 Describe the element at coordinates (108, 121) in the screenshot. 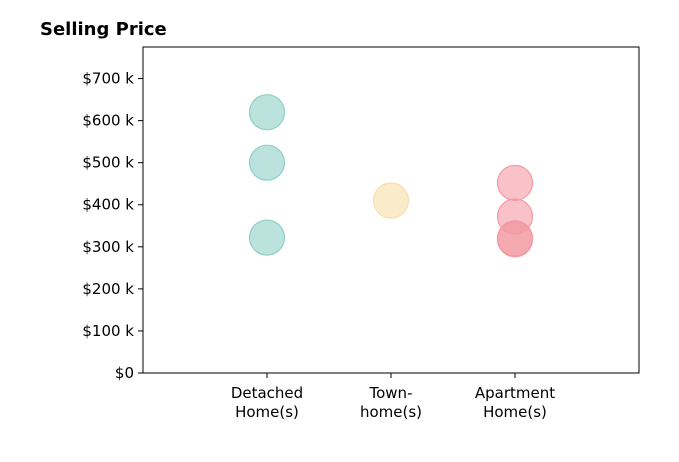

I see `y-tick-label: $600 k` at that location.